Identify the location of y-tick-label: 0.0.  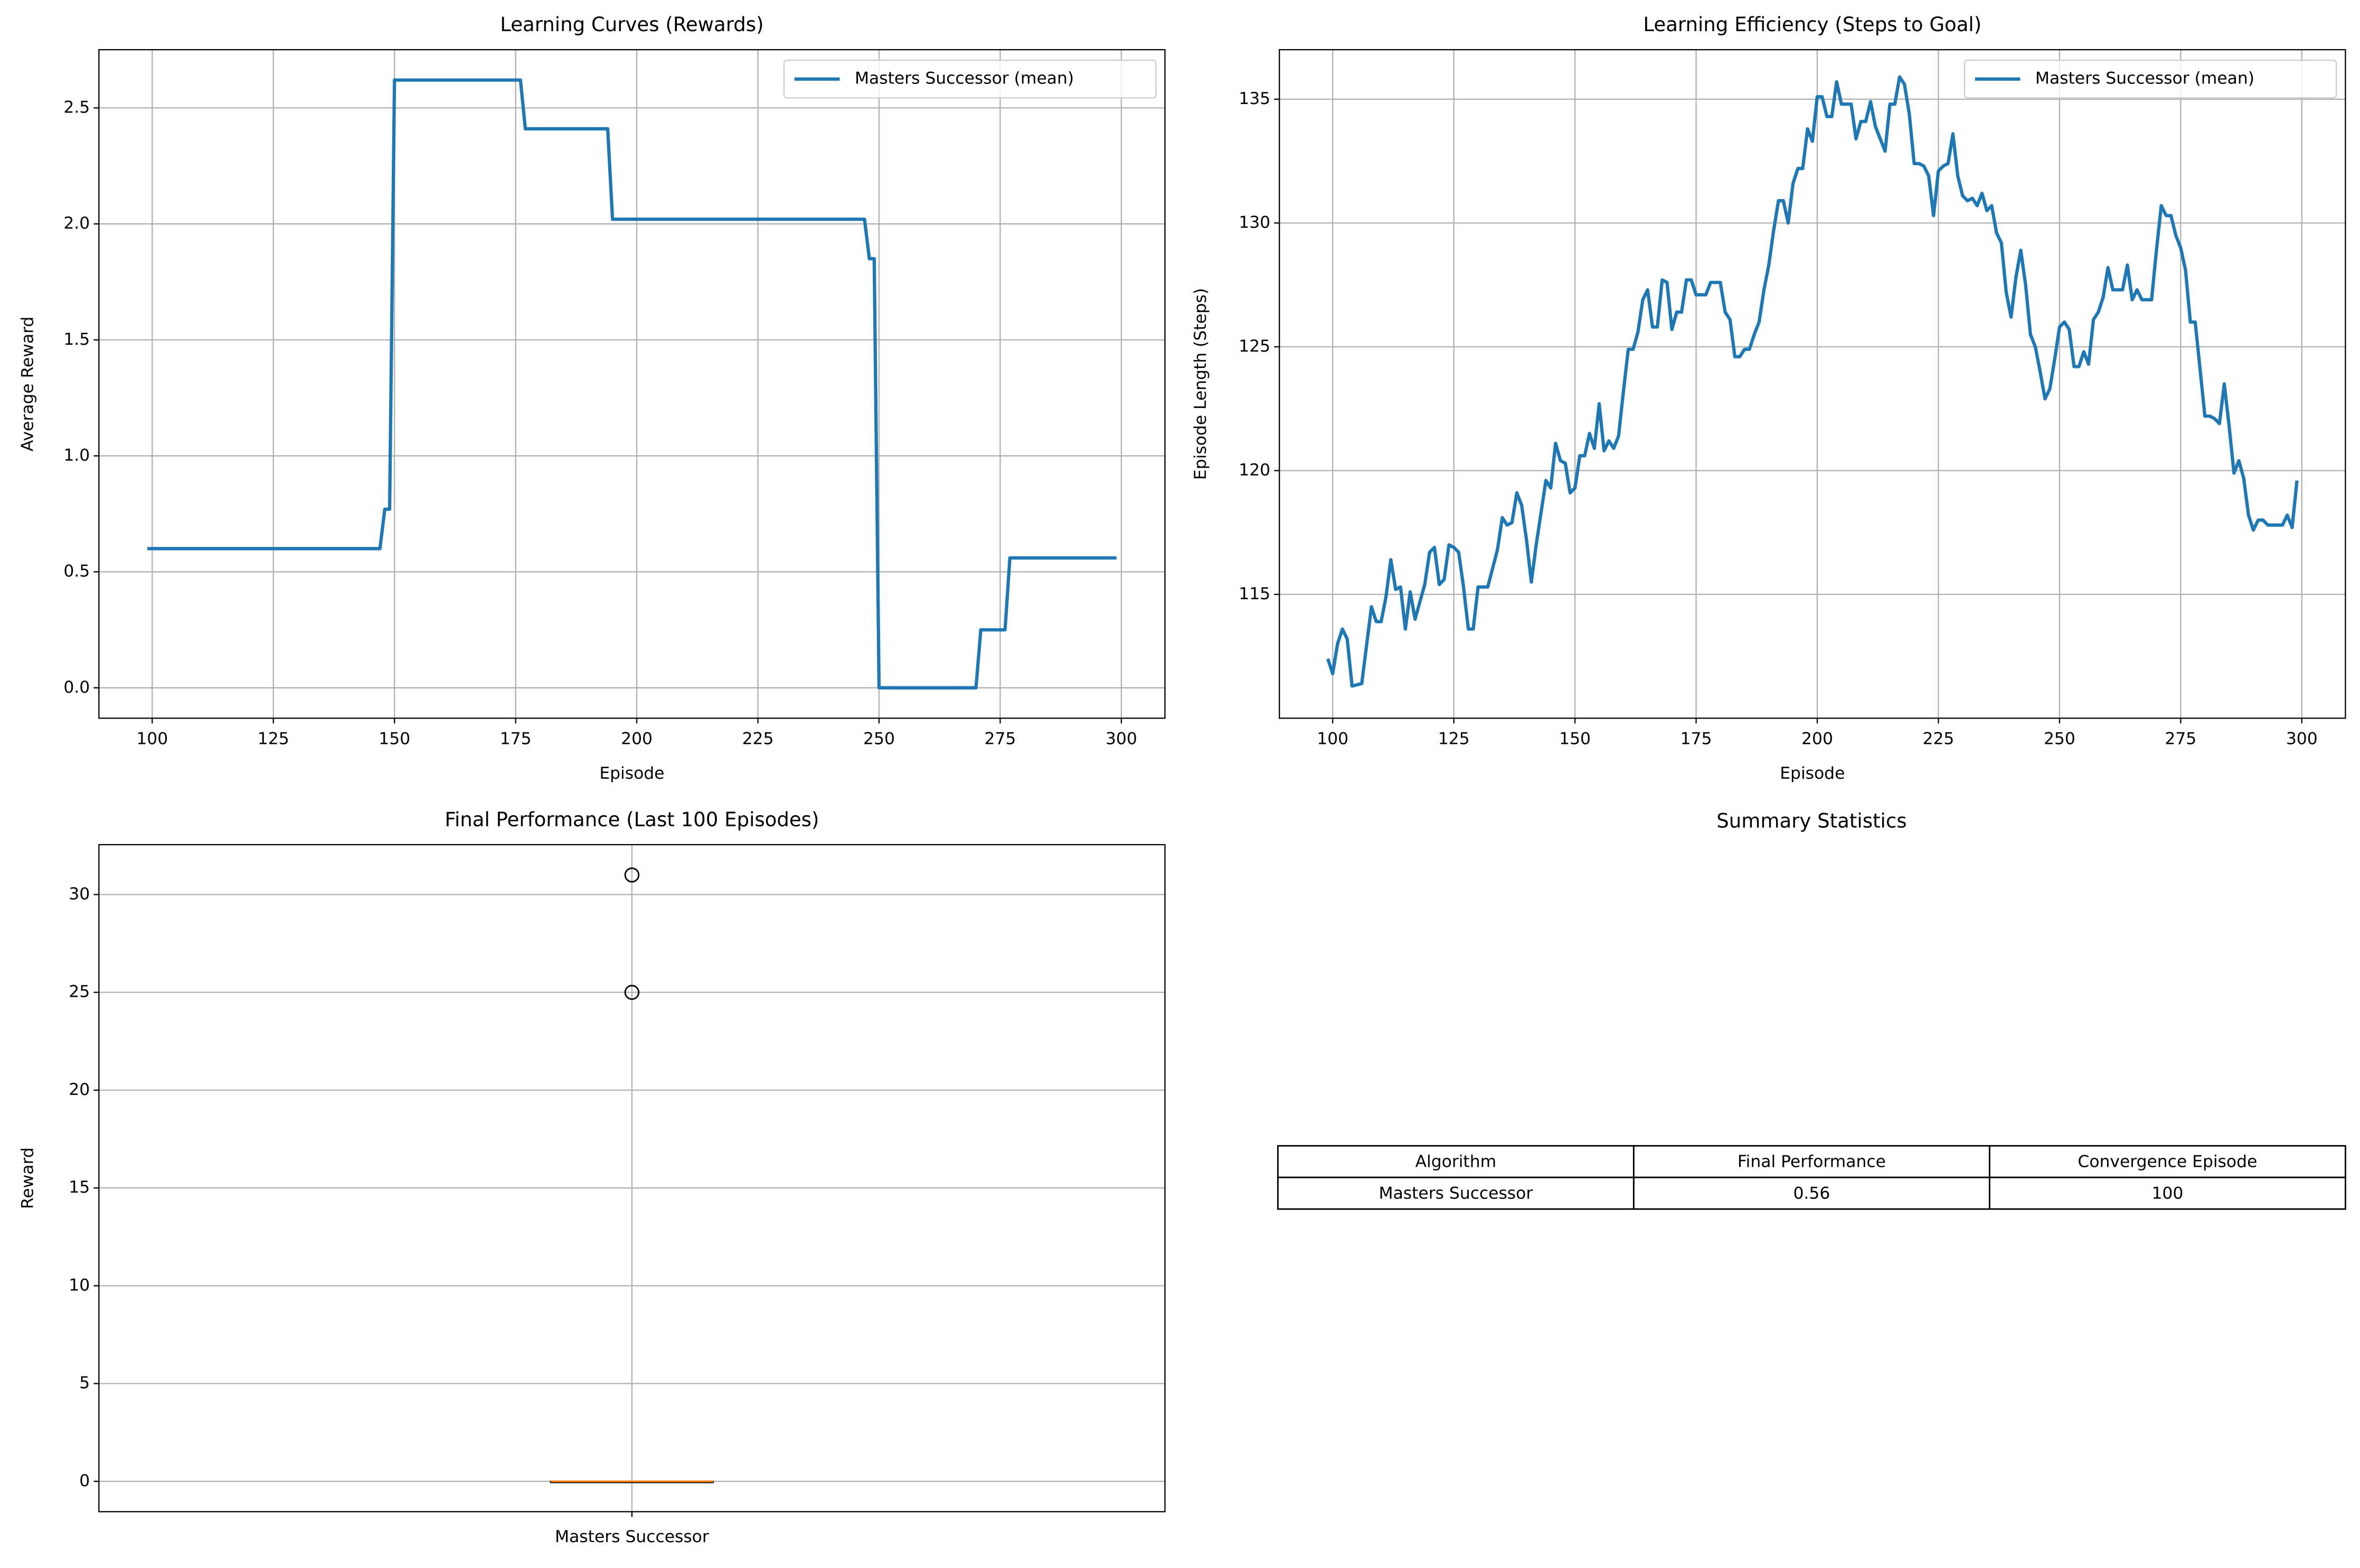
(76, 687).